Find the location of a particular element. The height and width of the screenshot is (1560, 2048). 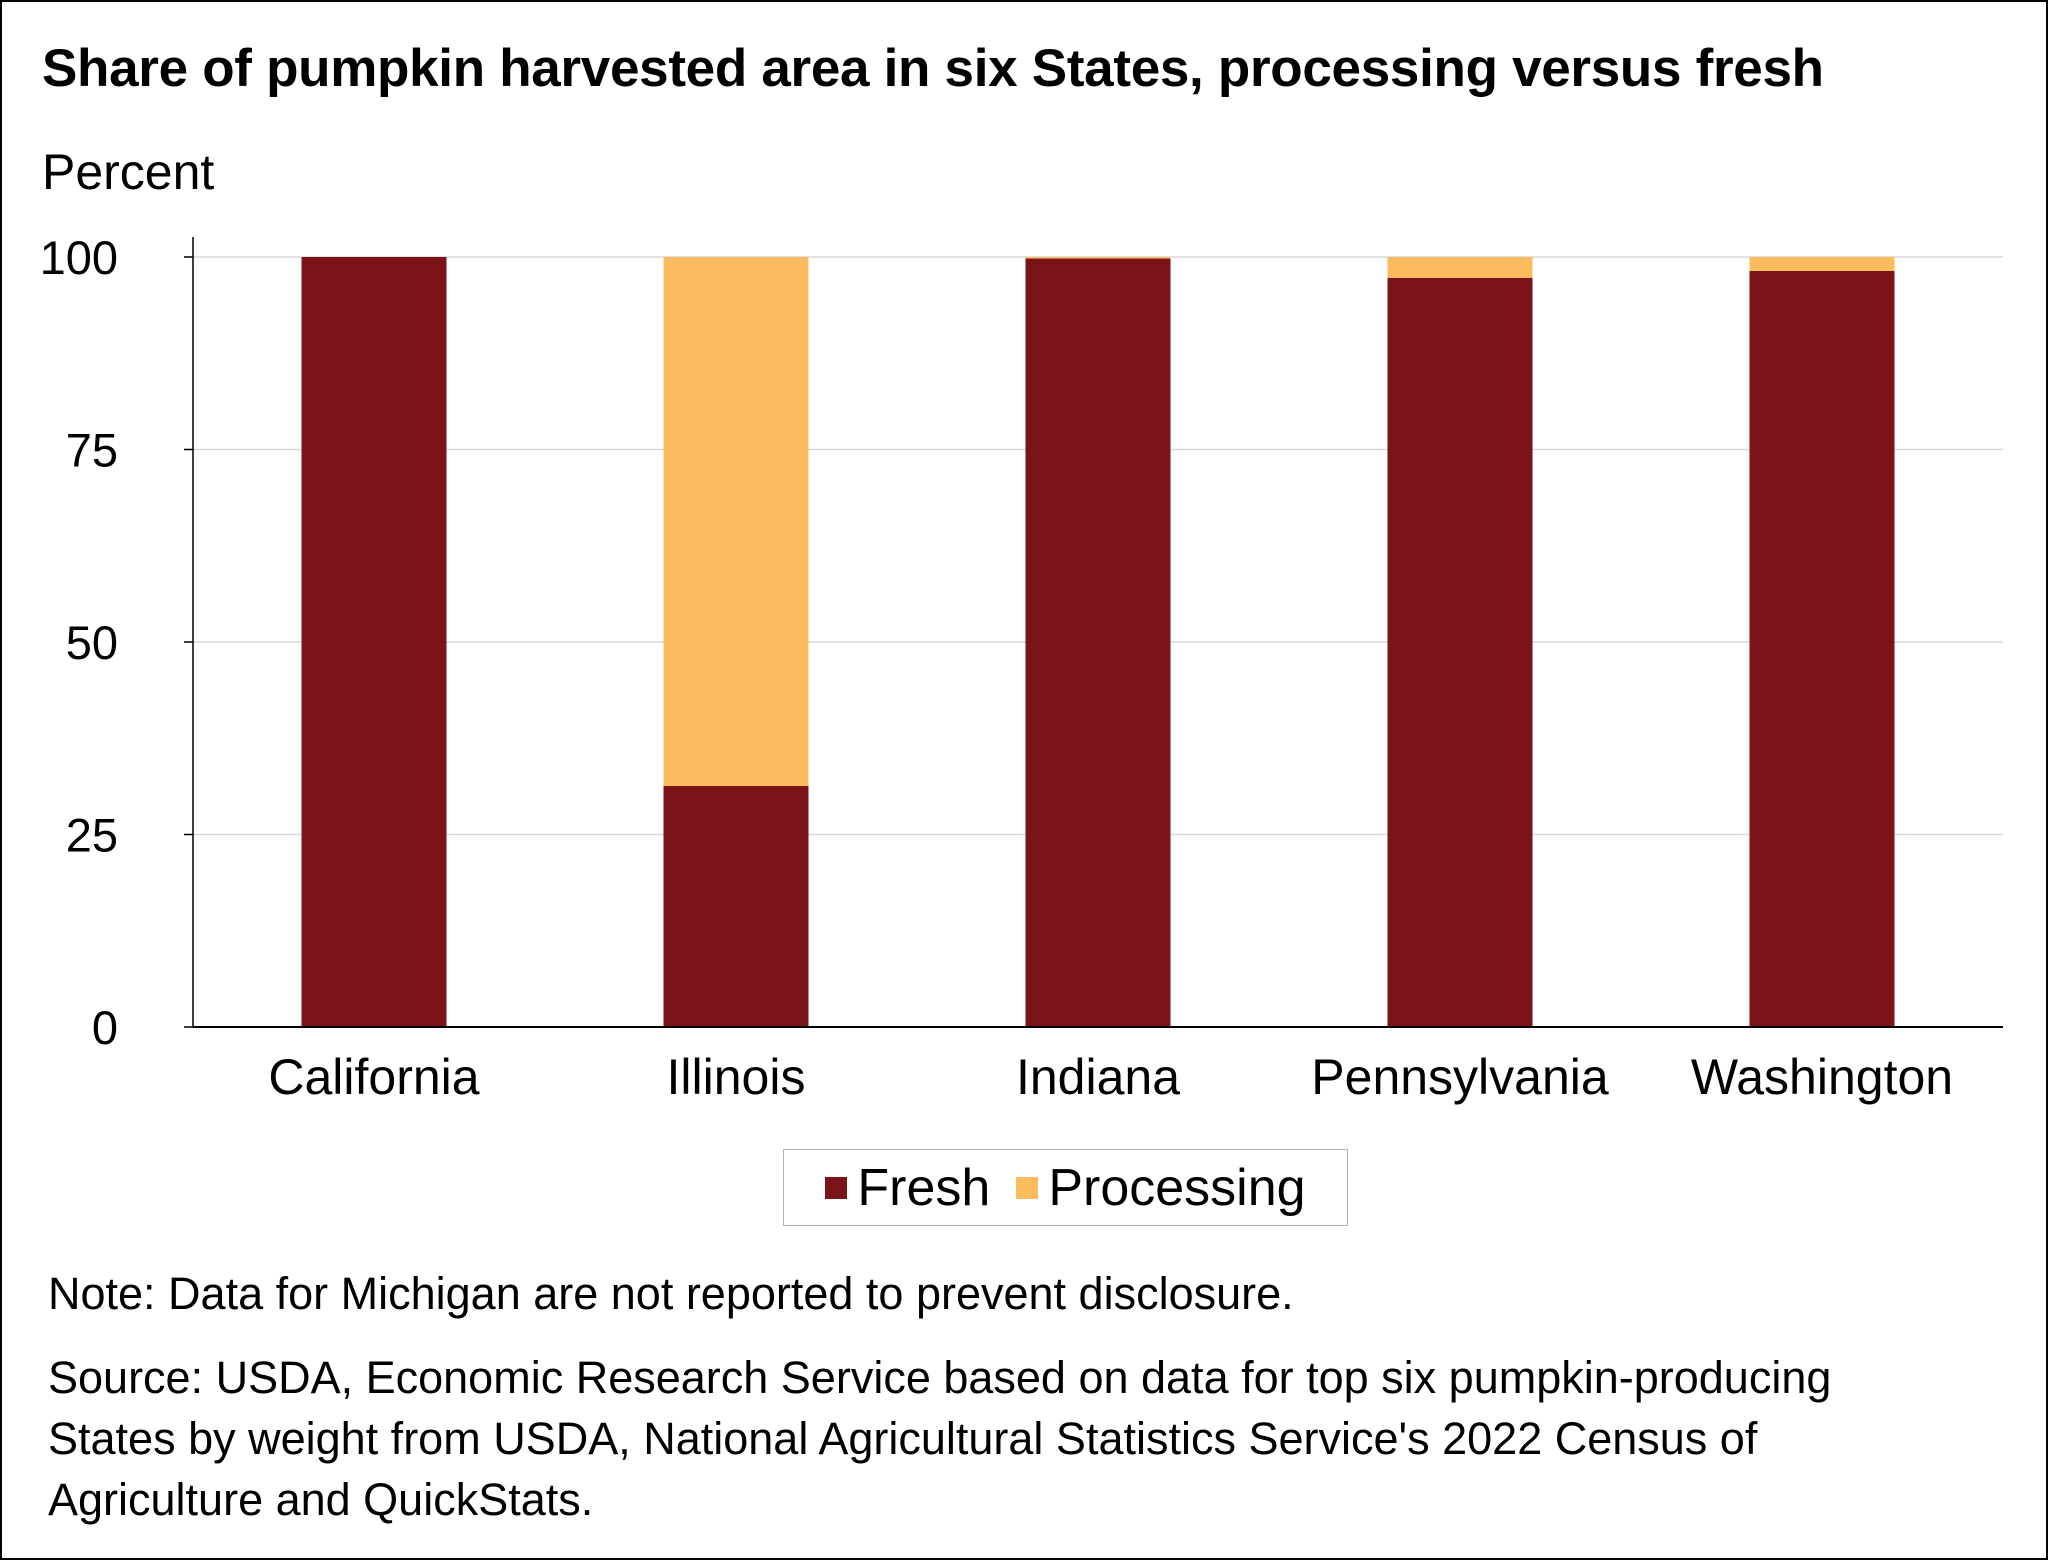

category-label-indiana: Indiana is located at coordinates (1098, 1077).